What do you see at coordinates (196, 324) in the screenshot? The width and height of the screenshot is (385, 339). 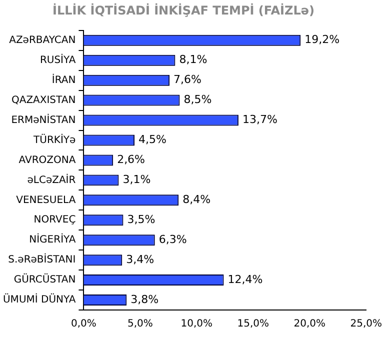 I see `x-tick-label: 10,0%` at bounding box center [196, 324].